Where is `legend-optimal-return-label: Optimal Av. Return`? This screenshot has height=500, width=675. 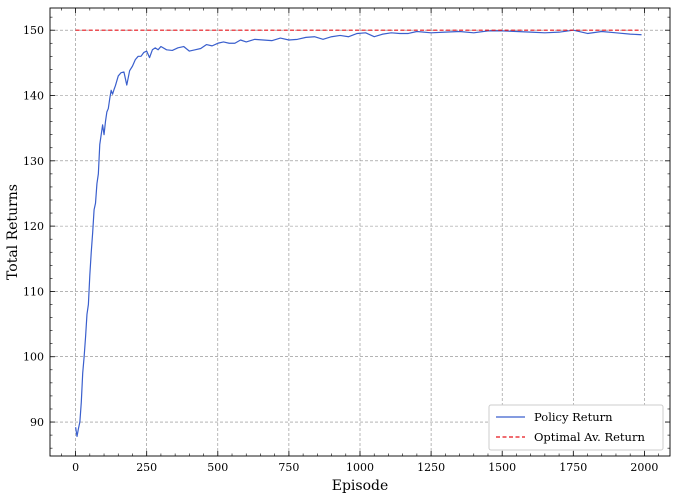
legend-optimal-return-label: Optimal Av. Return is located at coordinates (589, 437).